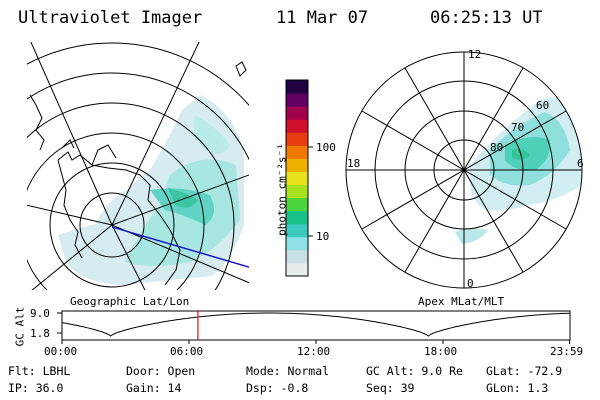 This screenshot has width=600, height=400. I want to click on info-glat: GLat: -72.9, so click(524, 371).